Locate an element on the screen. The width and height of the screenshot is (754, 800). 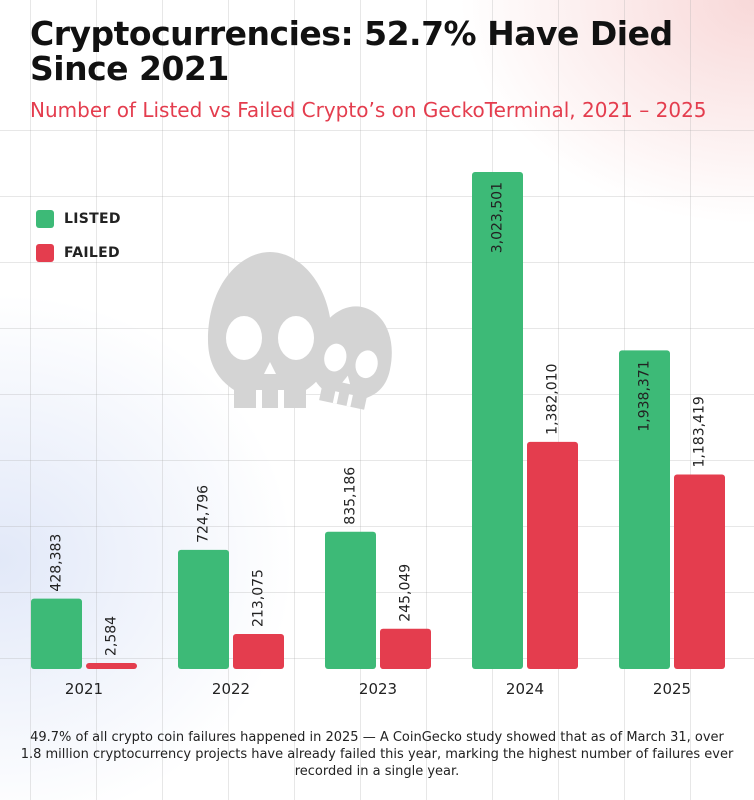
x-label-2025: 2025 is located at coordinates (672, 689).